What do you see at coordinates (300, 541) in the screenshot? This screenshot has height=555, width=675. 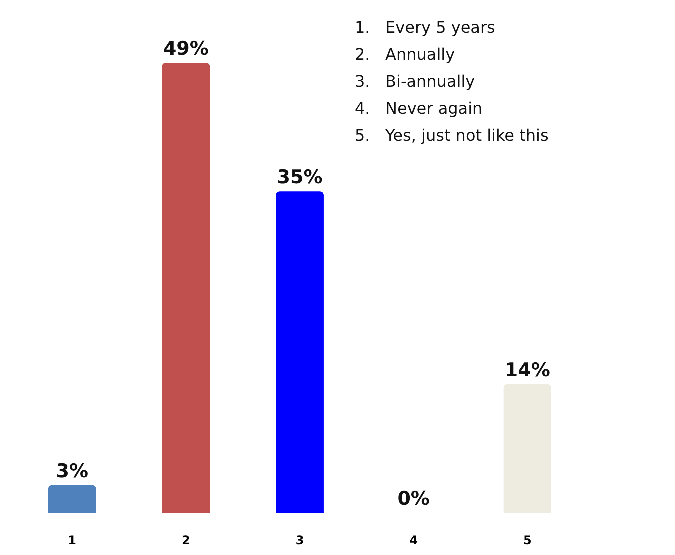 I see `x-tick-label: 3` at bounding box center [300, 541].